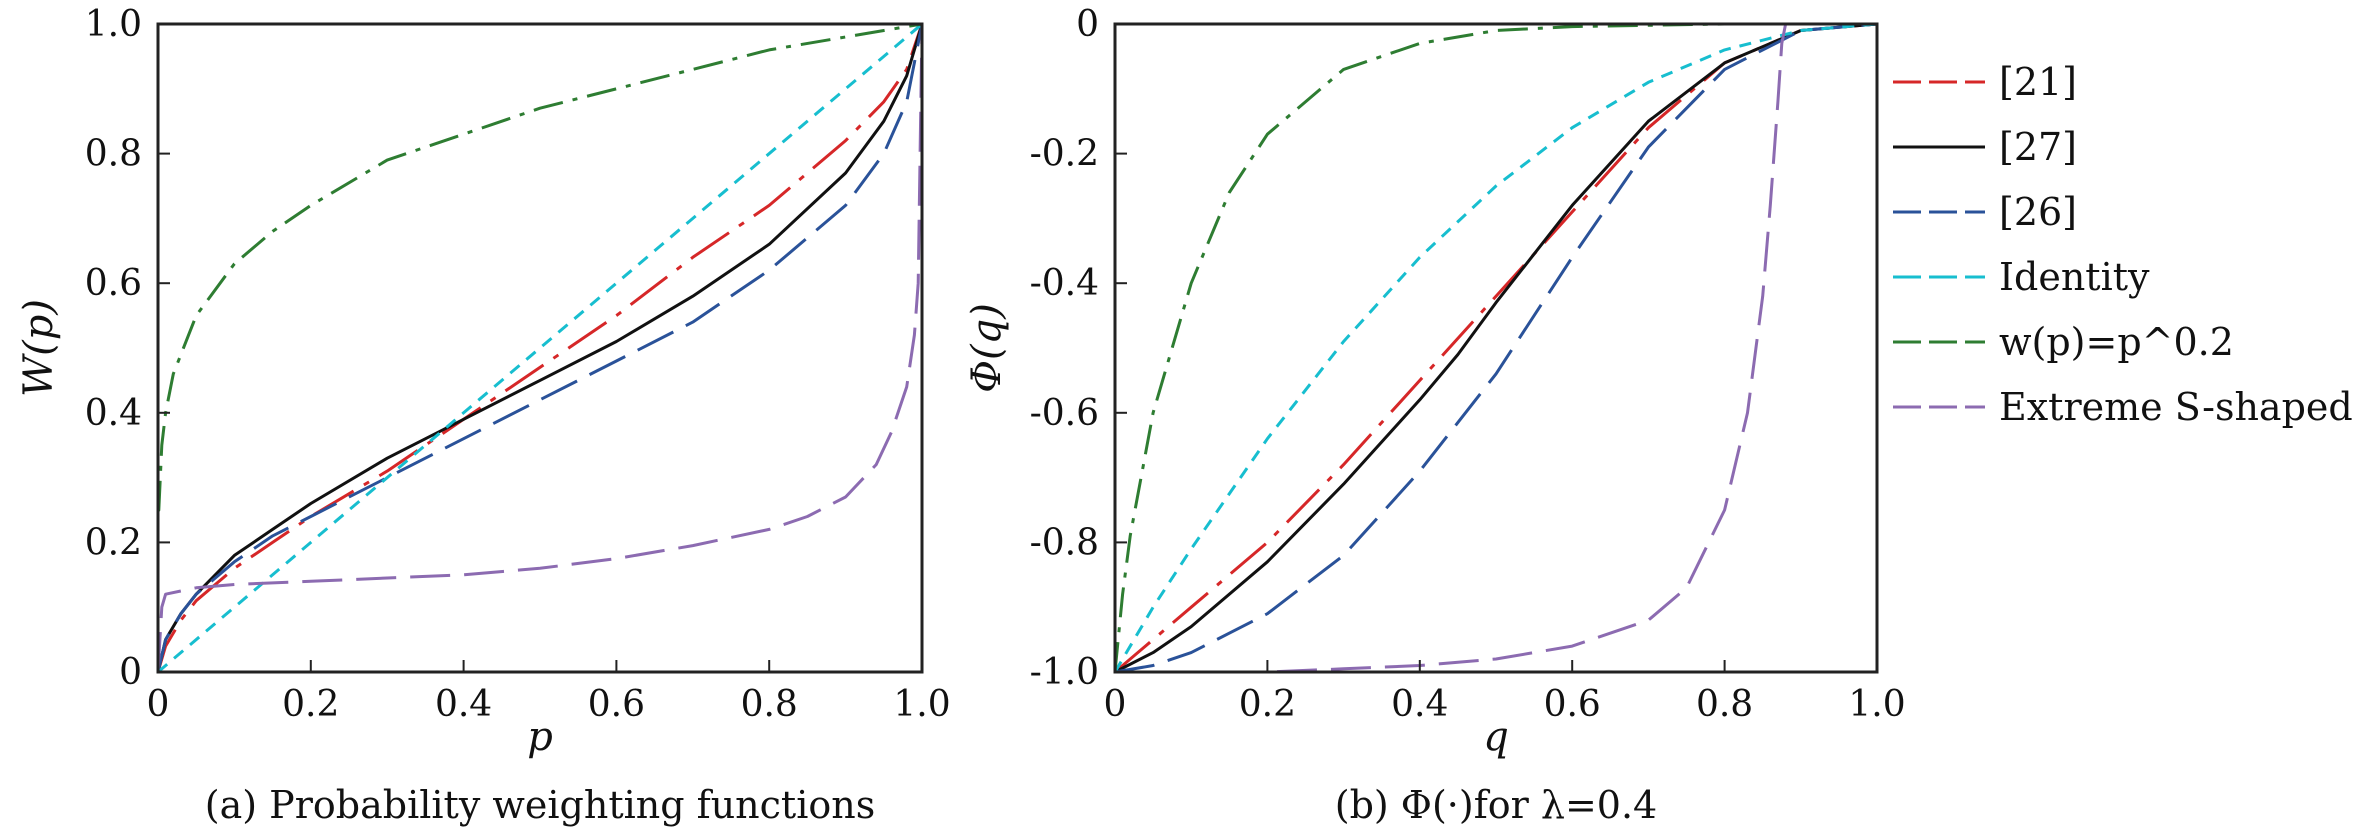 Image resolution: width=2362 pixels, height=838 pixels. What do you see at coordinates (113, 283) in the screenshot?
I see `panel-a-y-tick-label-3: 0.6` at bounding box center [113, 283].